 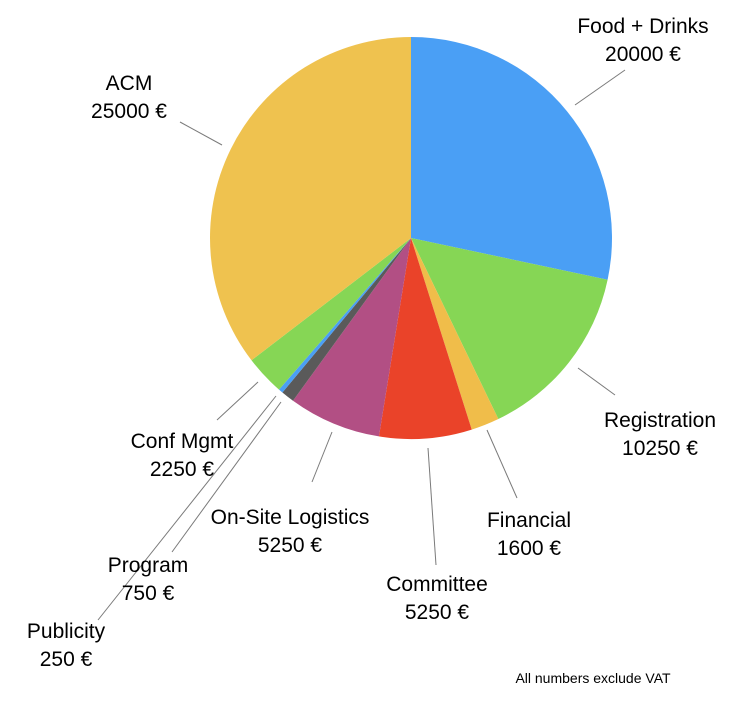 What do you see at coordinates (237, 401) in the screenshot?
I see `leader-line-conf-mgmt` at bounding box center [237, 401].